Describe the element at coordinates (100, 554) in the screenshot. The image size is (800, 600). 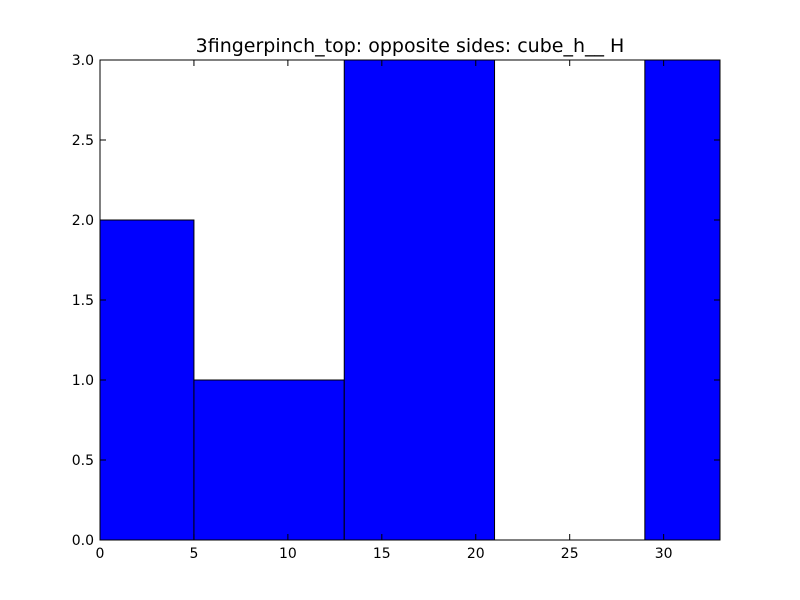
I see `x-tick-label: 0` at that location.